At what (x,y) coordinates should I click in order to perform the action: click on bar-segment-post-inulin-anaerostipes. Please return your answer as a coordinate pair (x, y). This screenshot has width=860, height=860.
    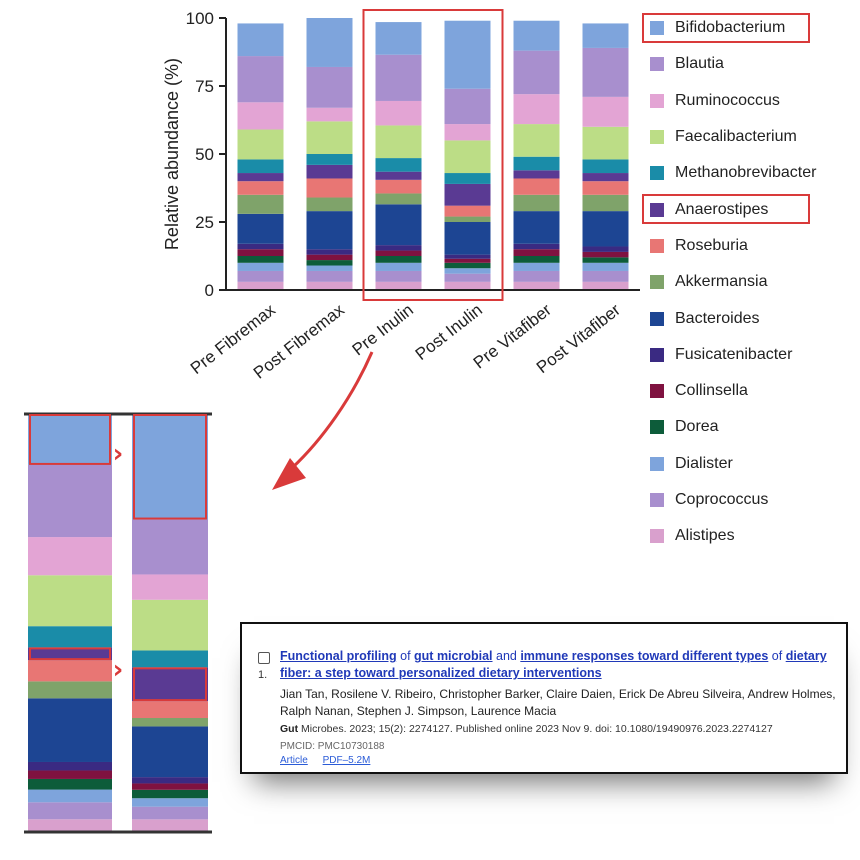
    Looking at the image, I should click on (467, 194).